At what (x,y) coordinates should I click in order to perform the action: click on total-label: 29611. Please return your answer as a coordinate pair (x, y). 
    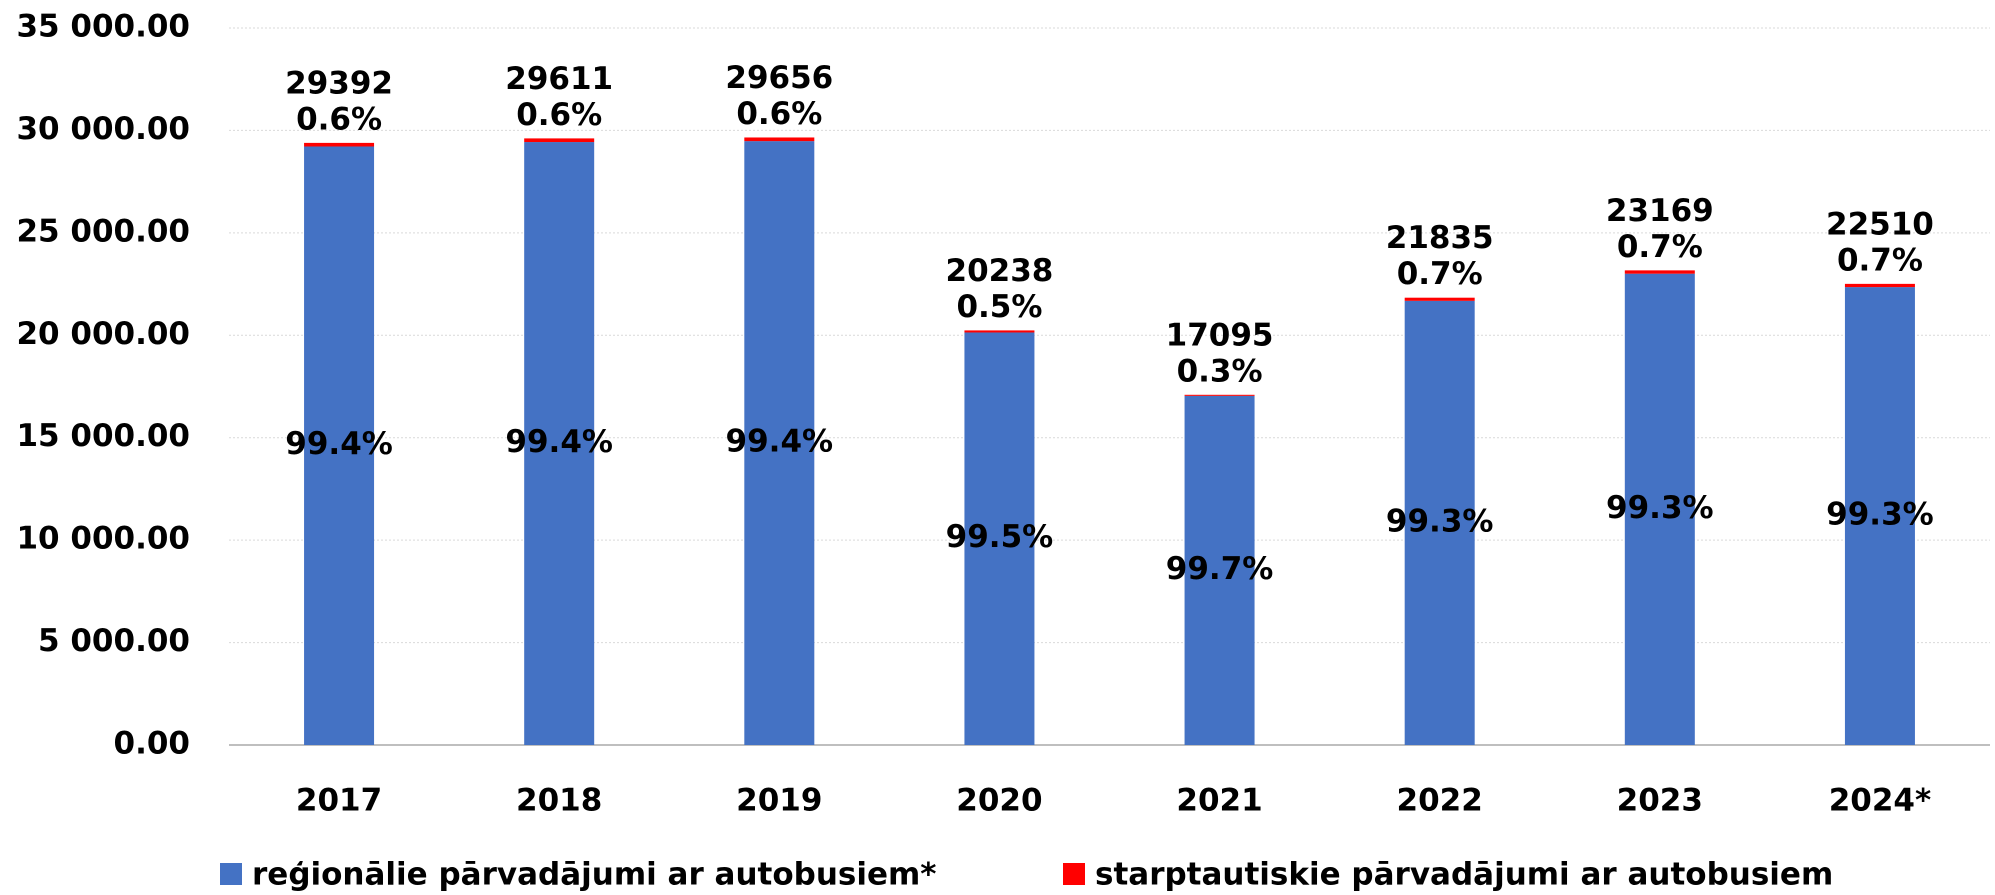
    Looking at the image, I should click on (559, 79).